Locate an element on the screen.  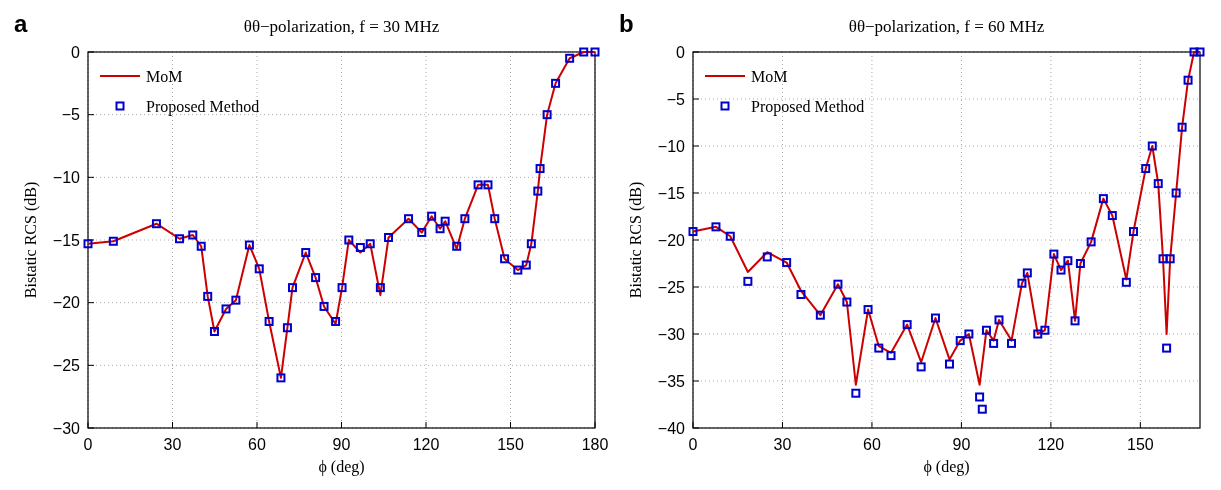
y-tick-label: −40 is located at coordinates (671, 428).